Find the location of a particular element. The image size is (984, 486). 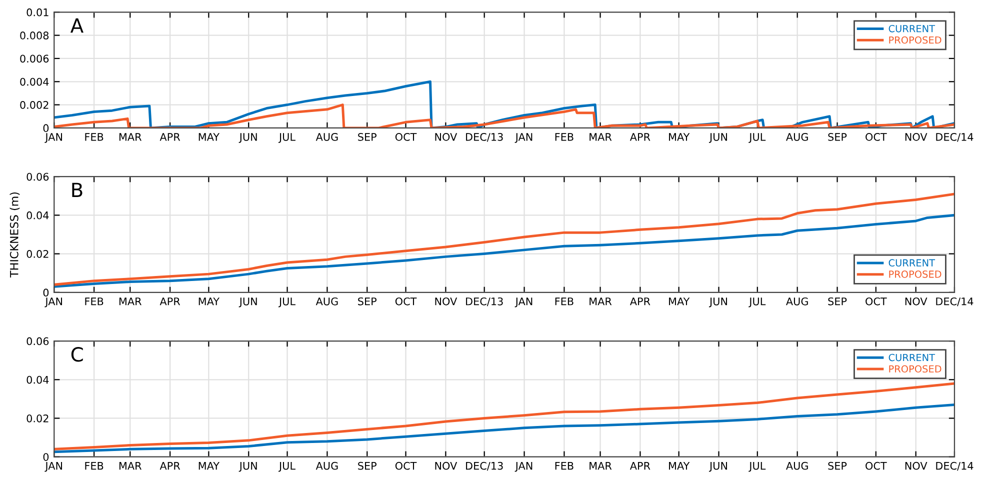

text: CURRENT is located at coordinates (912, 358).